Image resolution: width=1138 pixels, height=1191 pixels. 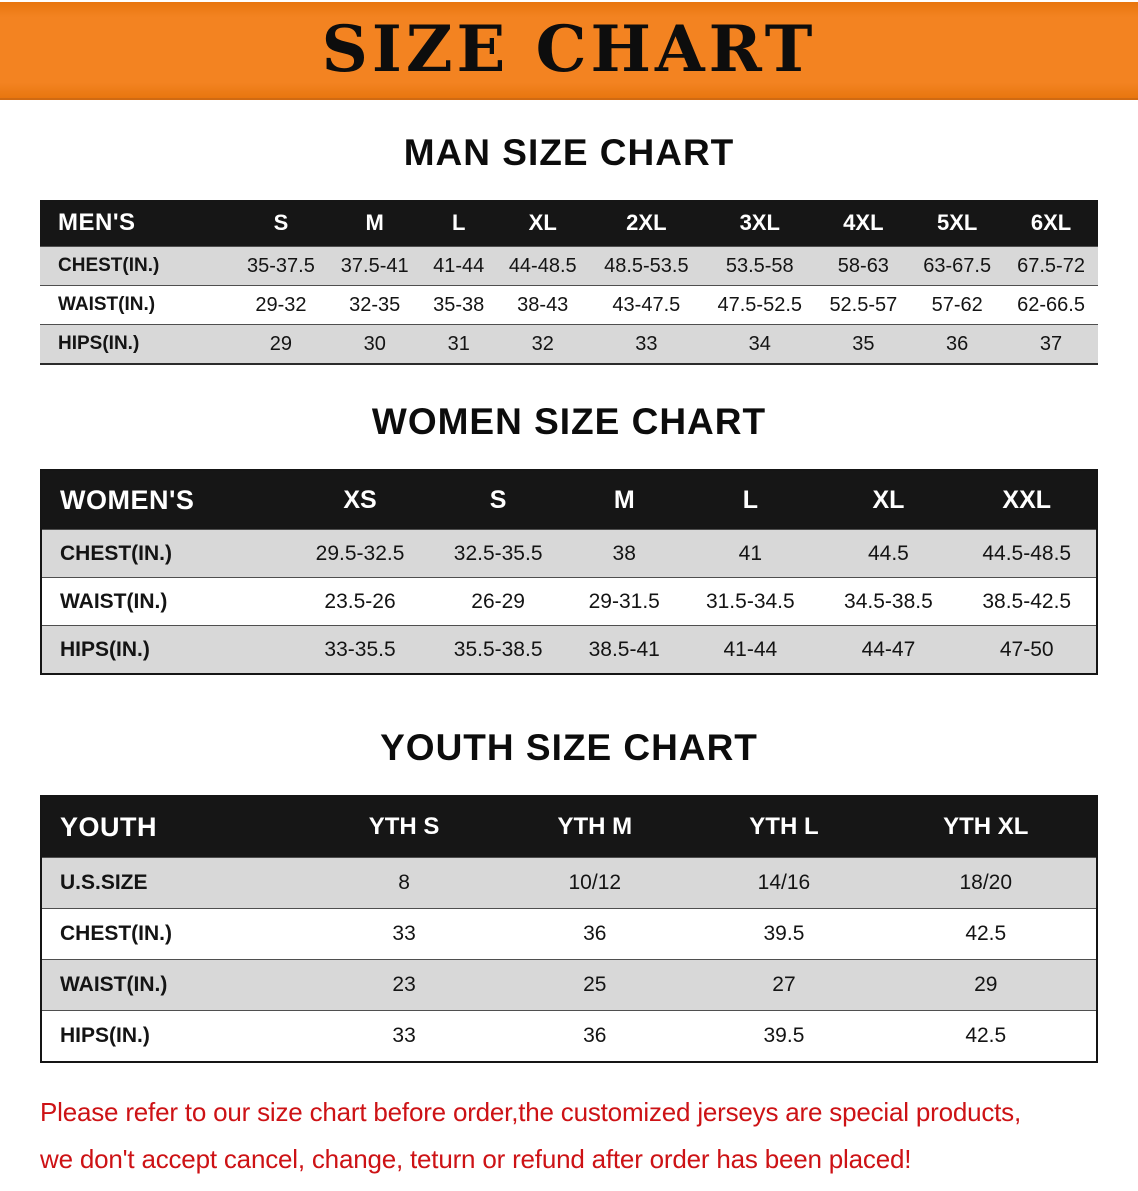 I want to click on measurement-value: 47-50, so click(x=1027, y=649).